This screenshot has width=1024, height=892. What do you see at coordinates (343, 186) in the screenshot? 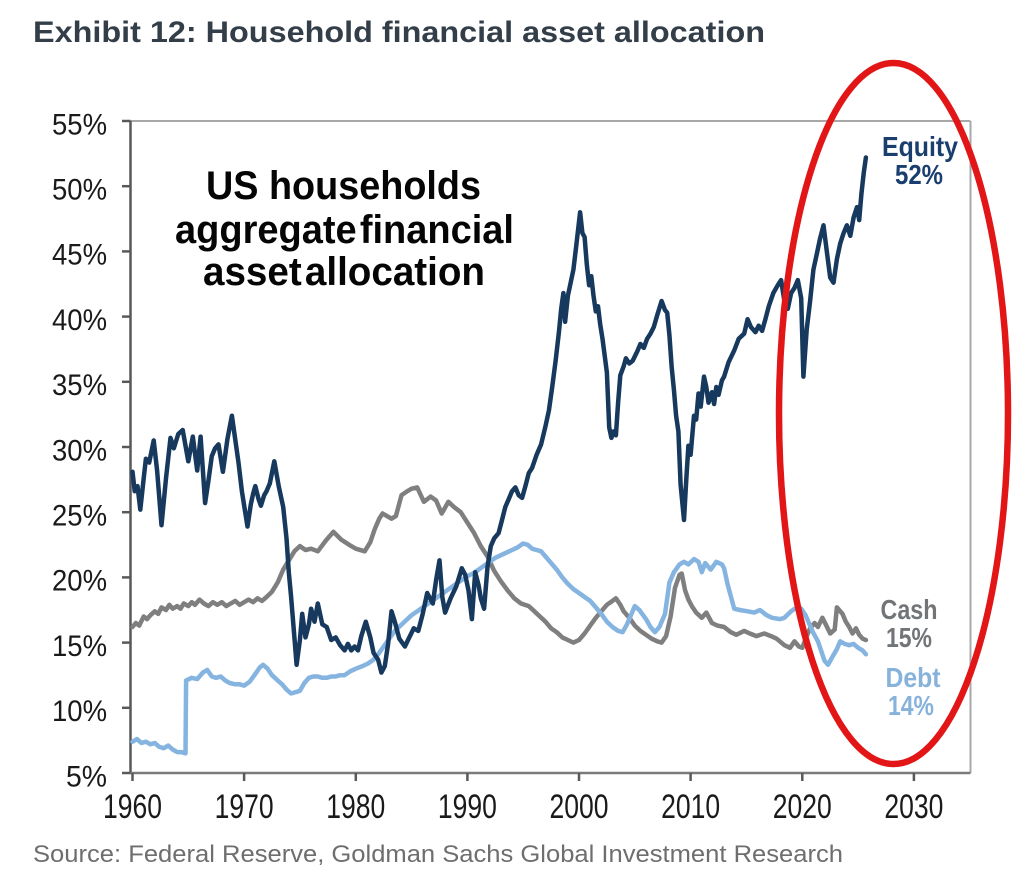
I see `svg-text: US households` at bounding box center [343, 186].